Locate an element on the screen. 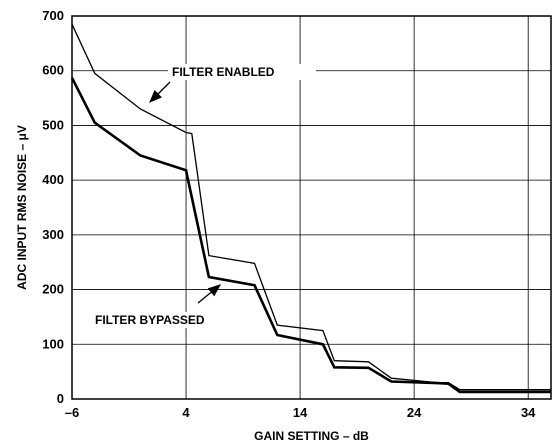 The width and height of the screenshot is (553, 445). x-tick-label: 34 is located at coordinates (528, 412).